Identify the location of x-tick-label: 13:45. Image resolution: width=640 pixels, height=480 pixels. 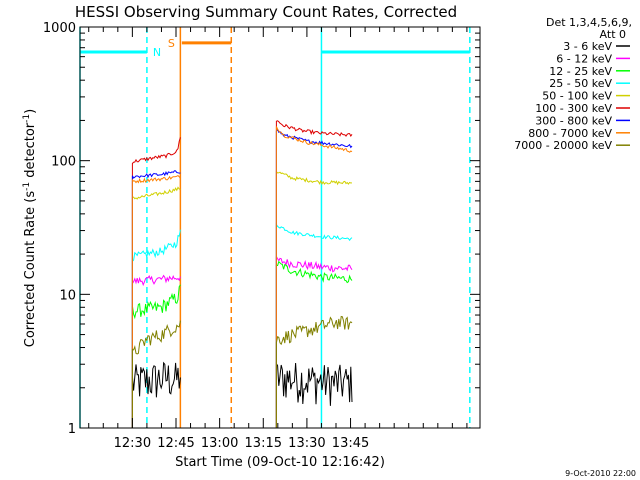
(350, 443).